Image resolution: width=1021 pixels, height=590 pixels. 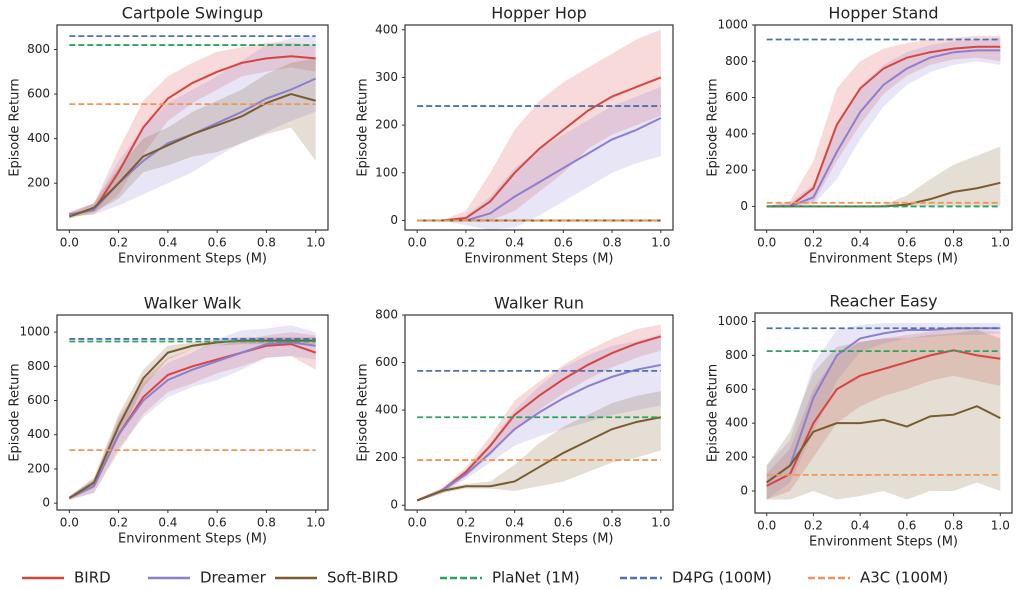 What do you see at coordinates (362, 578) in the screenshot?
I see `legend-label: Soft-BIRD` at bounding box center [362, 578].